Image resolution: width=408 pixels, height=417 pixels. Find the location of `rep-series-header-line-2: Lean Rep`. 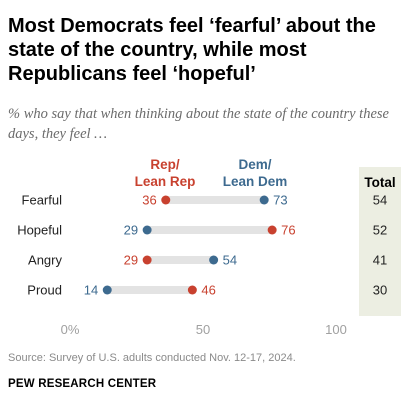

rep-series-header-line-2: Lean Rep is located at coordinates (165, 181).